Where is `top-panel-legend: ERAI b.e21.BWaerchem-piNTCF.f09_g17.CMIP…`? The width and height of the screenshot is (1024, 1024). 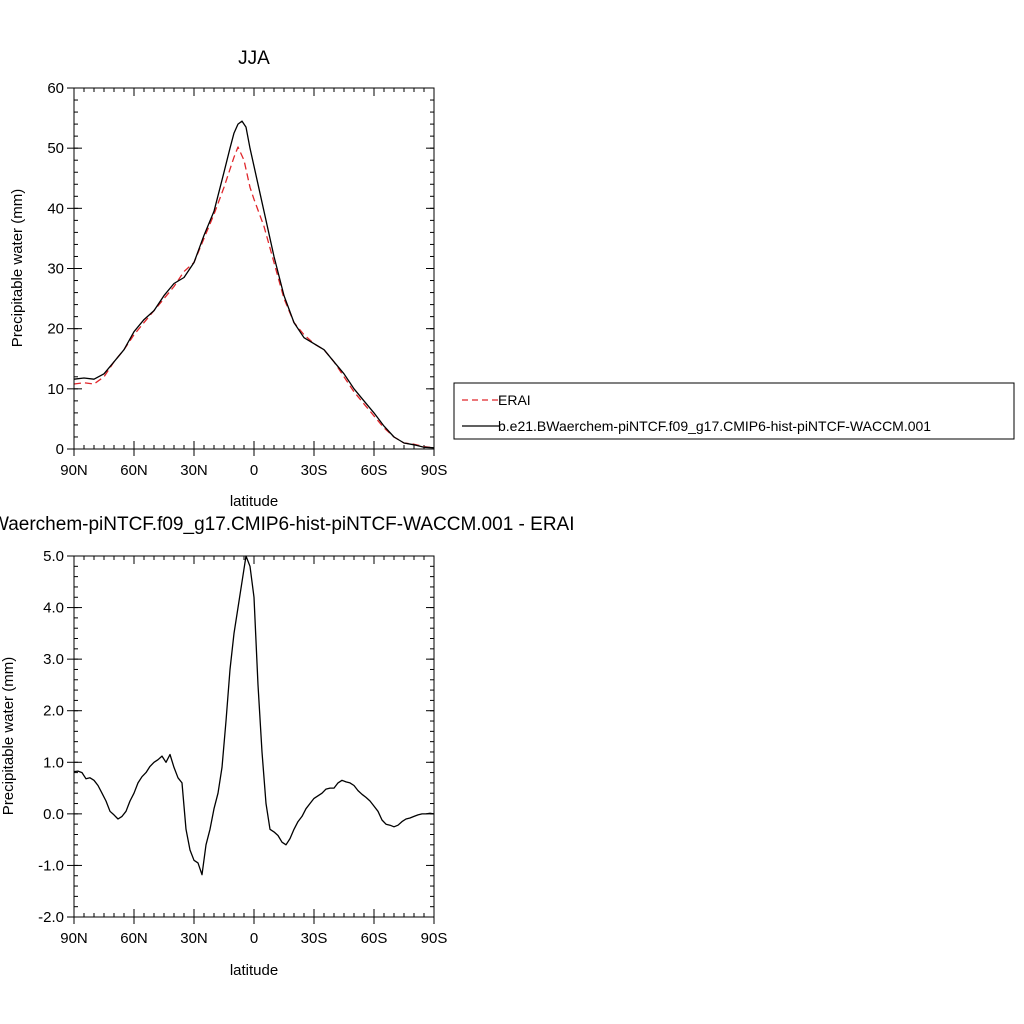
top-panel-legend: ERAI b.e21.BWaerchem-piNTCF.f09_g17.CMIP… is located at coordinates (734, 411).